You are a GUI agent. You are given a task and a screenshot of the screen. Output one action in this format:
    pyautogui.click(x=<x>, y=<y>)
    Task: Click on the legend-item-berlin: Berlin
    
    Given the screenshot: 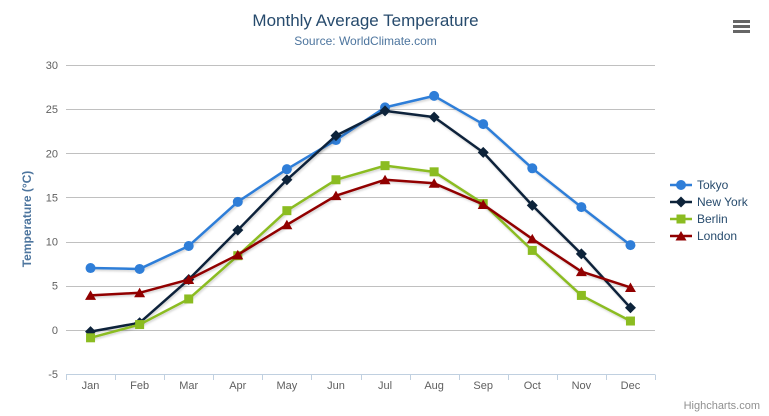 What is the action you would take?
    pyautogui.click(x=709, y=218)
    